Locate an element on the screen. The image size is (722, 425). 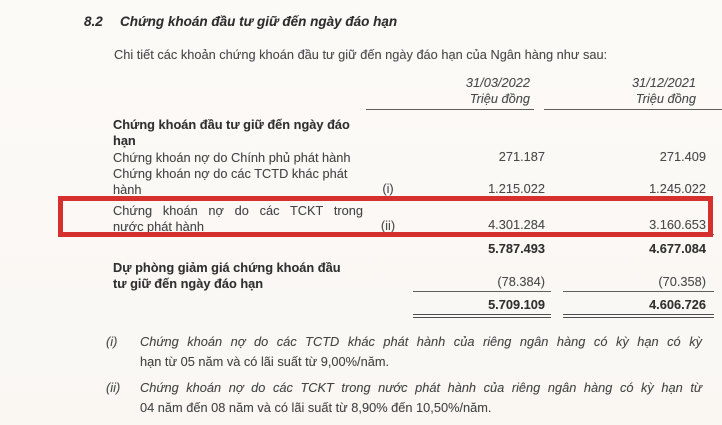
section-number: 8.2 is located at coordinates (93, 21).